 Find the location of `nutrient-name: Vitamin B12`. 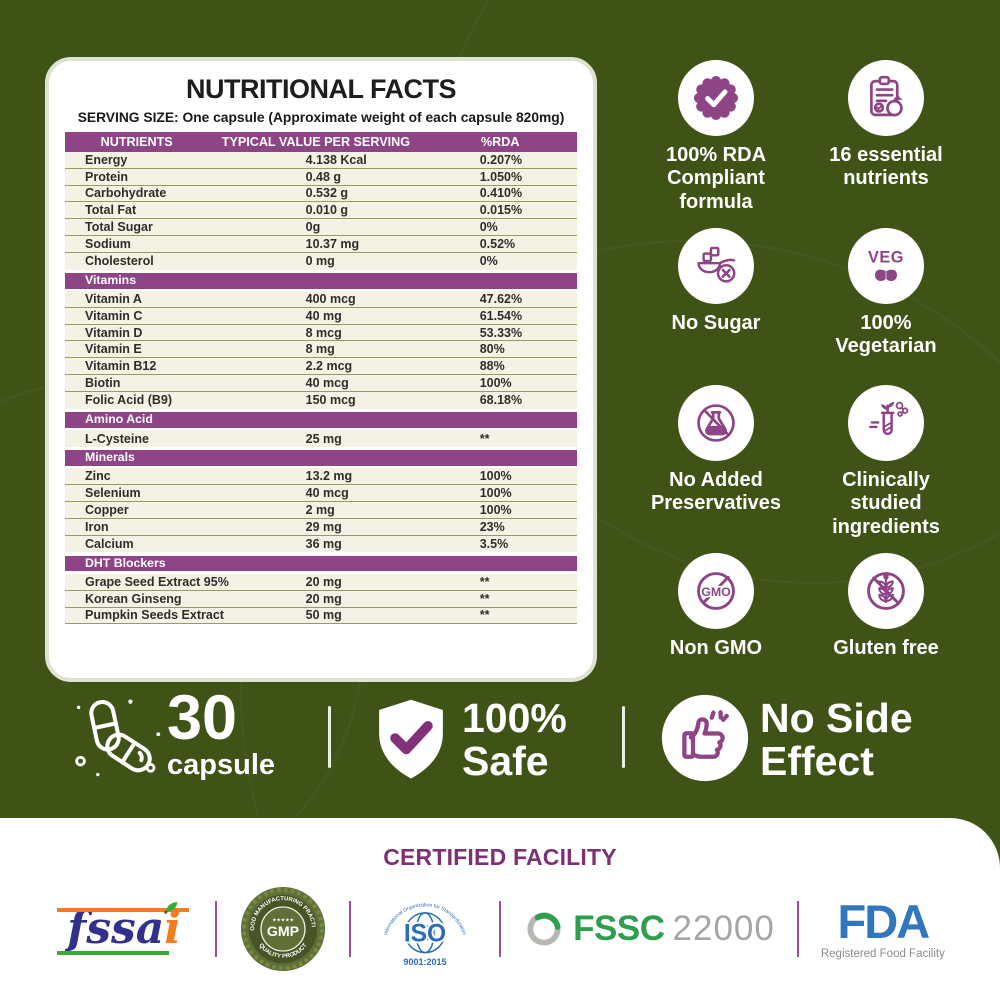

nutrient-name: Vitamin B12 is located at coordinates (121, 366).